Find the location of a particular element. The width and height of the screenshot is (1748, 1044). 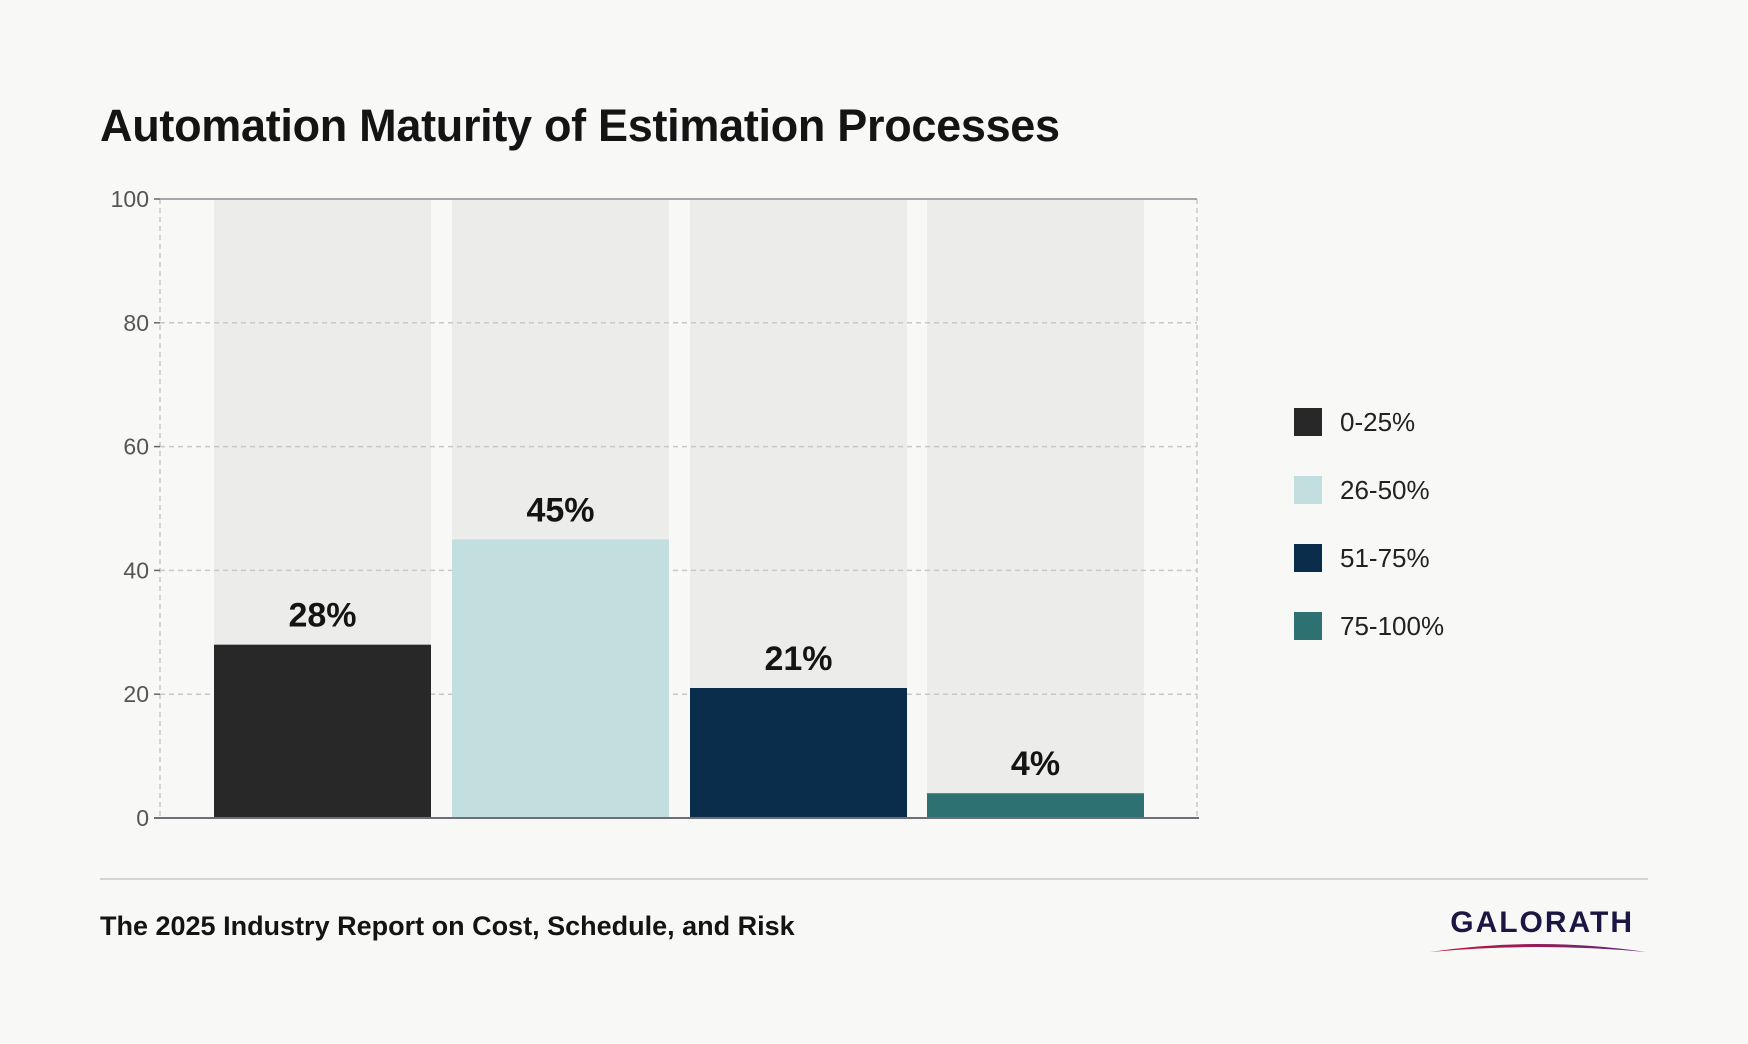

y-tick-label: 100 is located at coordinates (130, 199).